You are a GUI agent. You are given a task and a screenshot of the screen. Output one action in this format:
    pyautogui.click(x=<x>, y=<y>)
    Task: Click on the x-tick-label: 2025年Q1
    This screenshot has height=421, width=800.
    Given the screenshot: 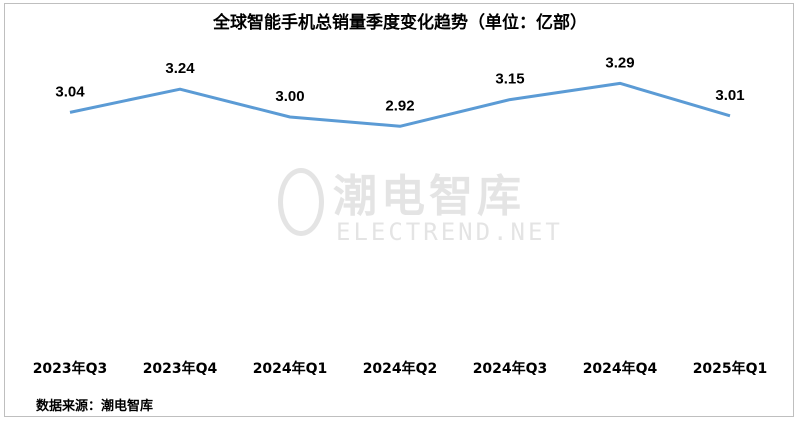 What is the action you would take?
    pyautogui.click(x=730, y=368)
    